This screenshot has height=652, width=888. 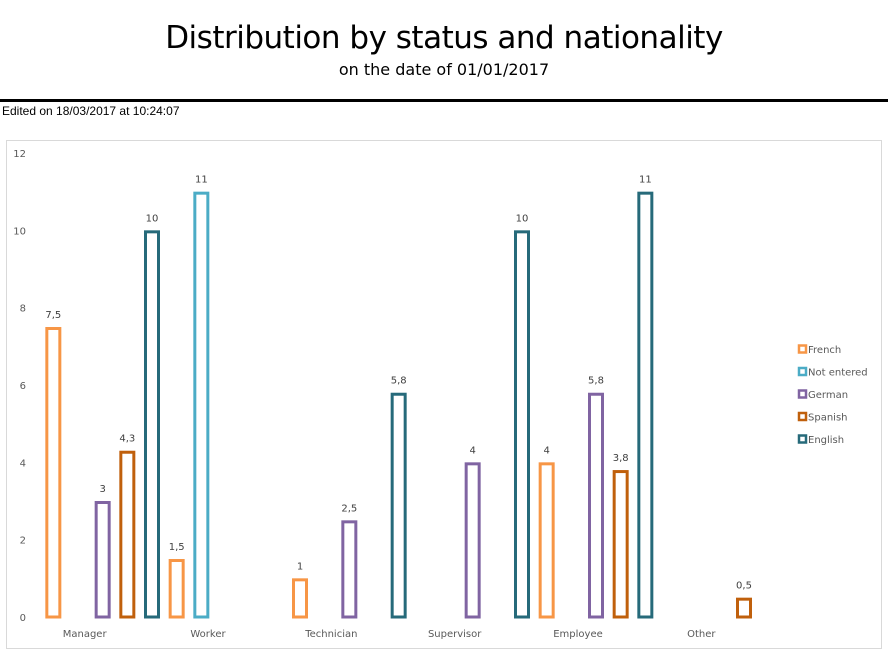 What do you see at coordinates (23, 386) in the screenshot?
I see `y-tick-label: 6` at bounding box center [23, 386].